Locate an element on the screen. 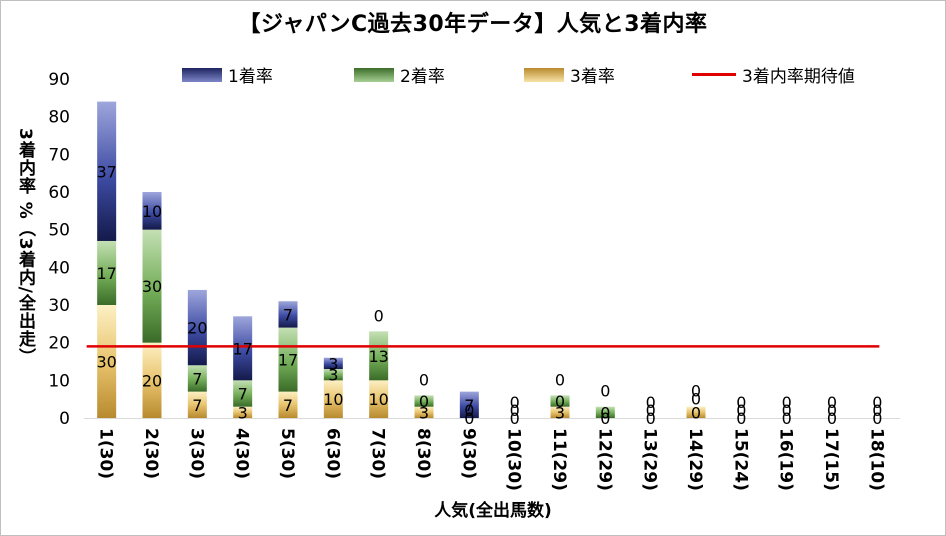 The width and height of the screenshot is (946, 536). data-label-2nd-5: 17 is located at coordinates (288, 360).